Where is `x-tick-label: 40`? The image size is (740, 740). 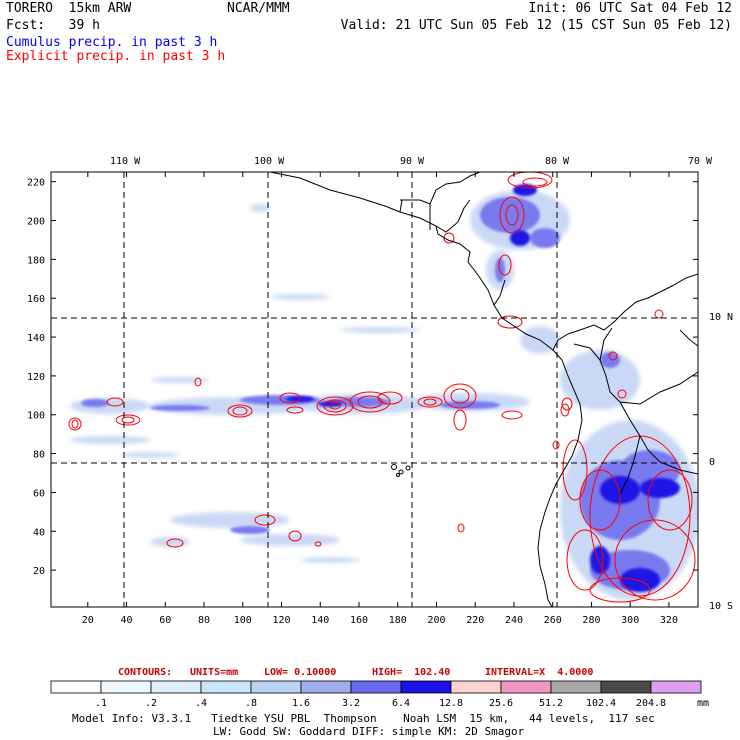
x-tick-label: 40 is located at coordinates (127, 620).